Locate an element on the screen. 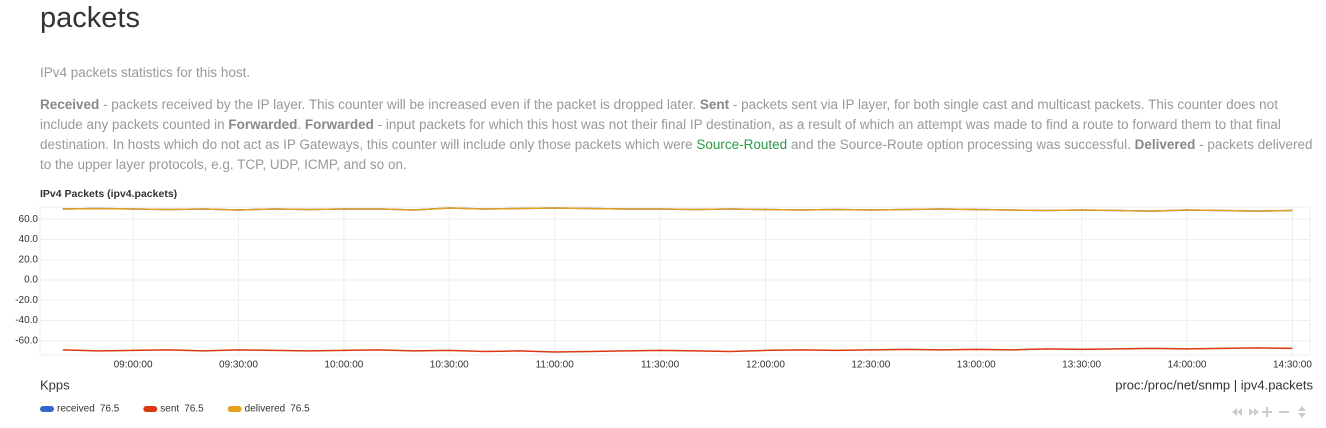 This screenshot has height=428, width=1326. pan-right is located at coordinates (1254, 412).